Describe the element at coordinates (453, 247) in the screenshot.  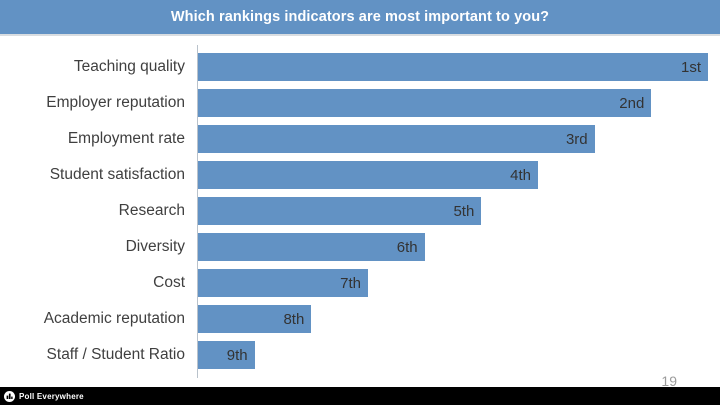
I see `bar-track: 6th` at that location.